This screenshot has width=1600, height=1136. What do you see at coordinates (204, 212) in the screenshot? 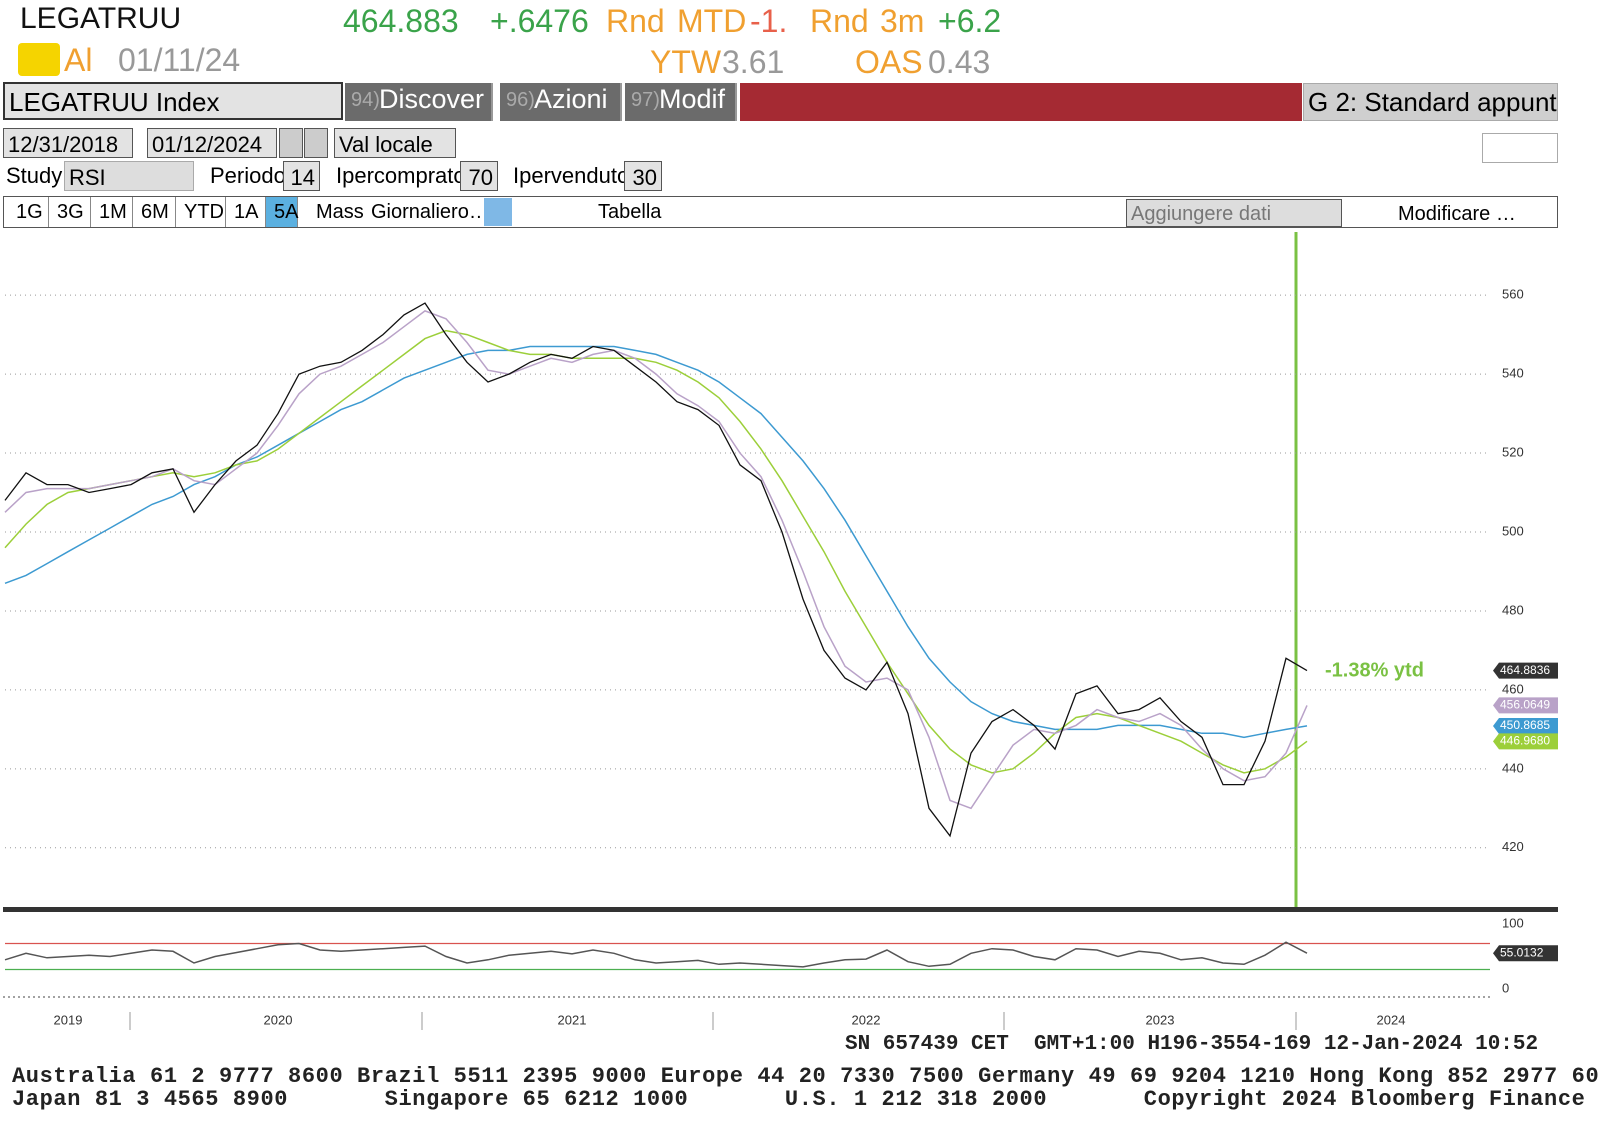
I see `range-label: YTD` at bounding box center [204, 212].